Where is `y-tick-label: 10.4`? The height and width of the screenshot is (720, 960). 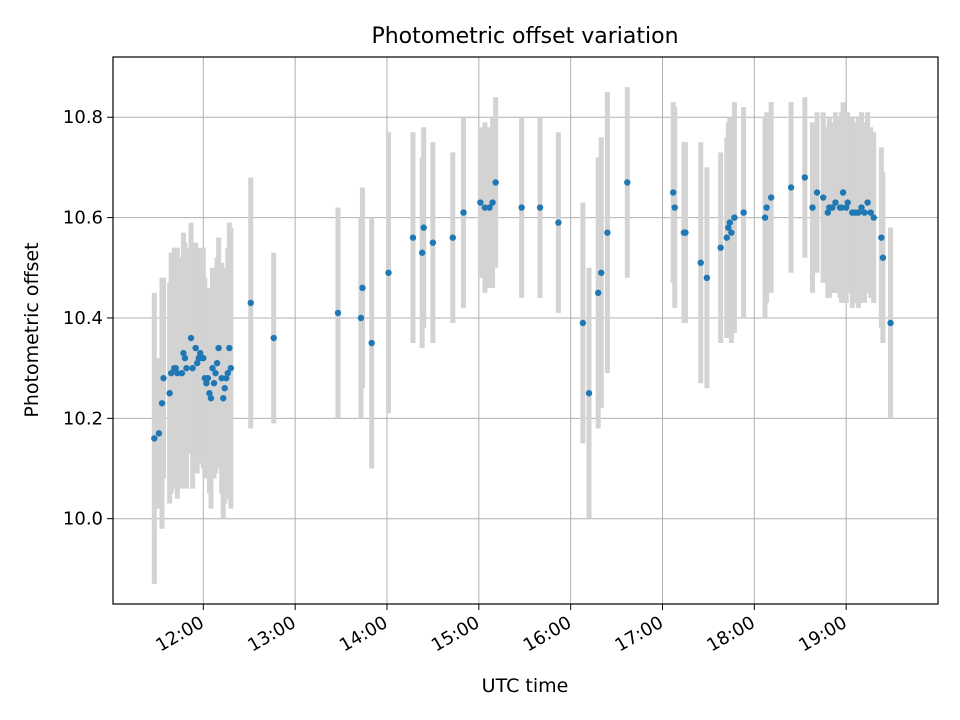
y-tick-label: 10.4 is located at coordinates (83, 318).